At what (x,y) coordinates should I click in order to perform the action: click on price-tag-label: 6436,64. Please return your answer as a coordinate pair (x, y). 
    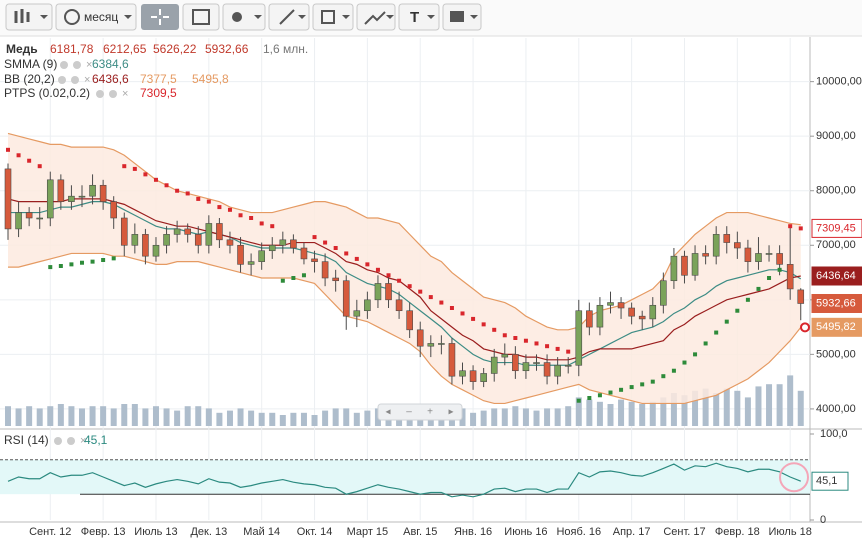
    Looking at the image, I should click on (836, 276).